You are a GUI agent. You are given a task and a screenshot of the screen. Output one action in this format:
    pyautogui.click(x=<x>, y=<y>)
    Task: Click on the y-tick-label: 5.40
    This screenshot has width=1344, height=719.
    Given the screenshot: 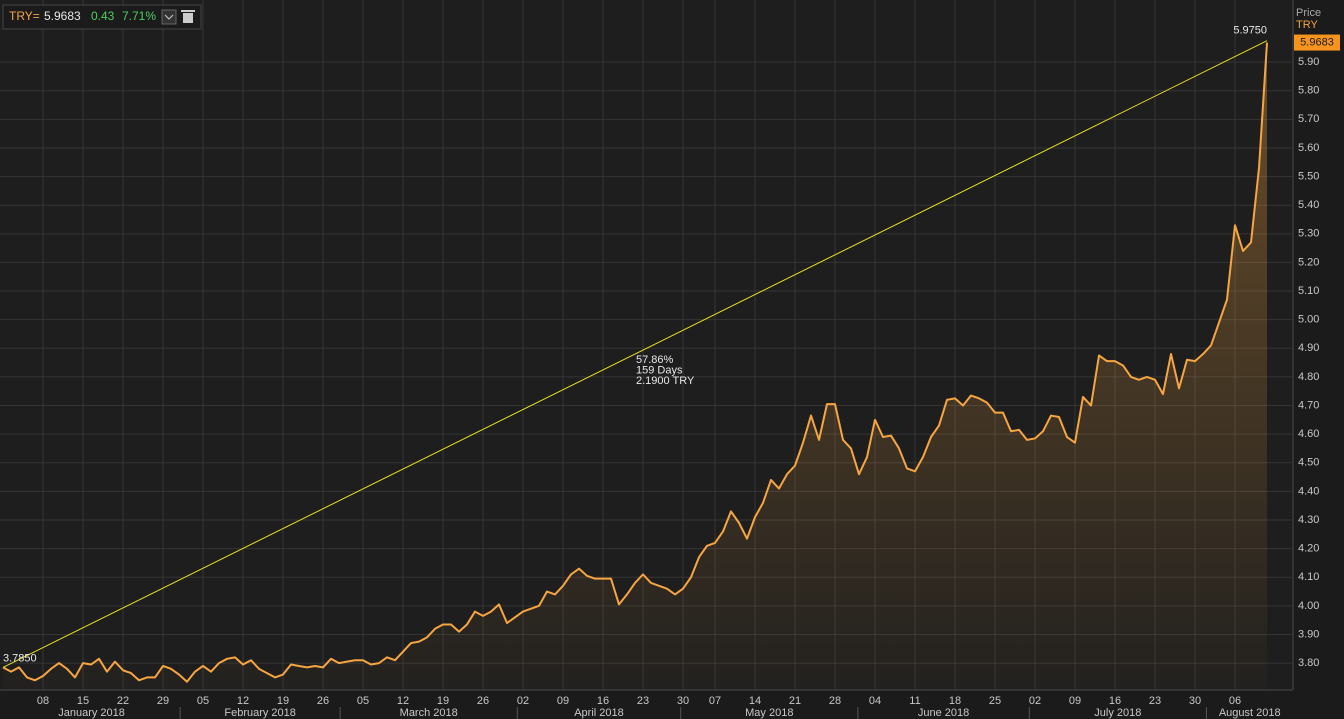 What is the action you would take?
    pyautogui.click(x=1308, y=205)
    